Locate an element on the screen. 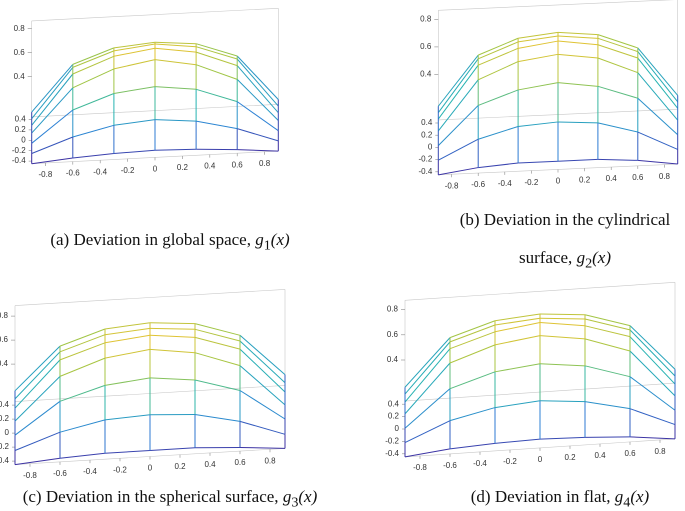  x-tick-label: 0 is located at coordinates (558, 181).